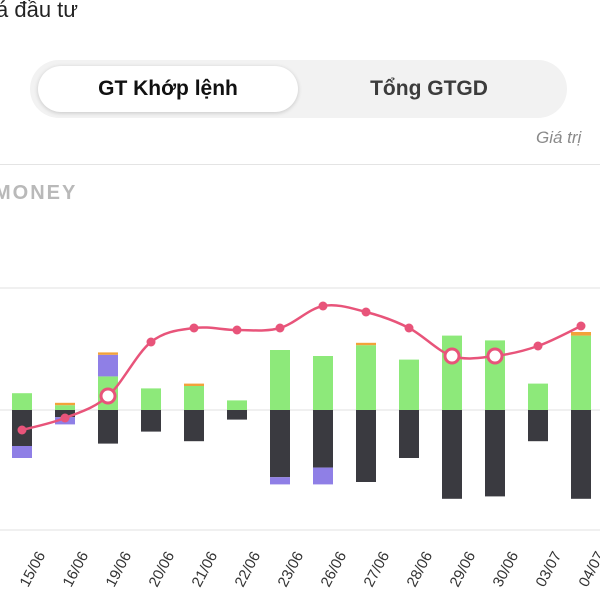  I want to click on x-tick-label: 19/06, so click(119, 569).